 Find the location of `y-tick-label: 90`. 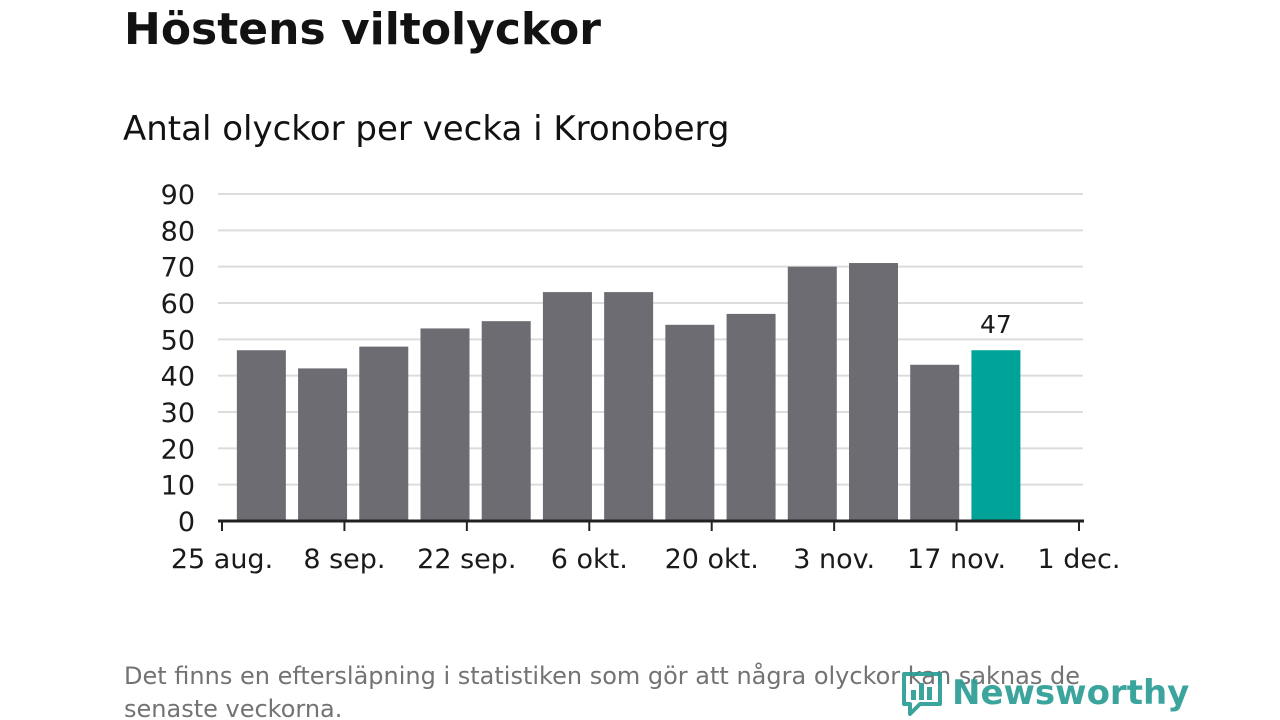

y-tick-label: 90 is located at coordinates (178, 195).